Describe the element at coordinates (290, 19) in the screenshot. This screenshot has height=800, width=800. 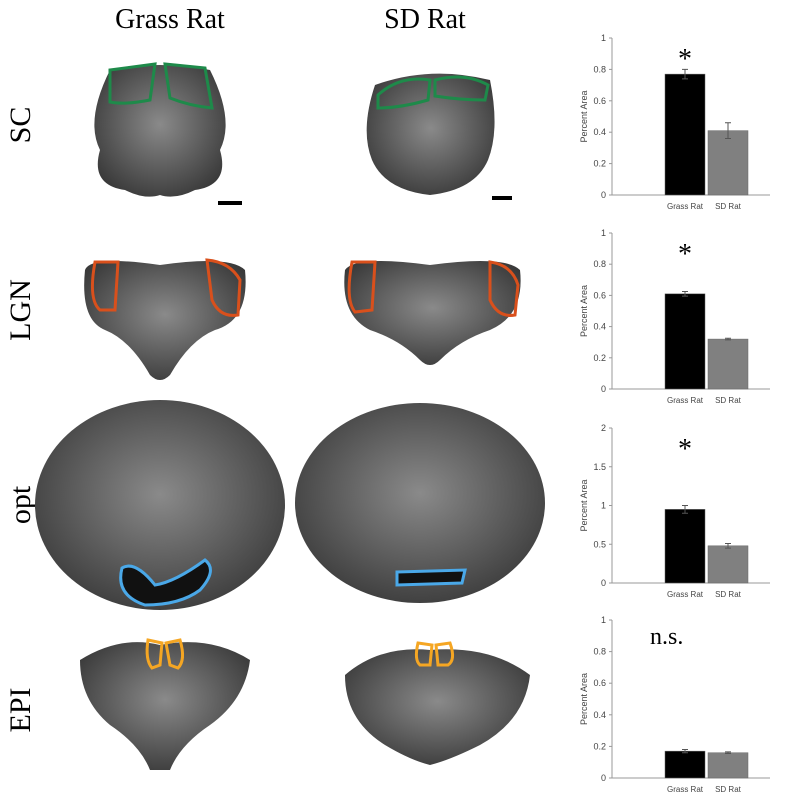
I see `column-headers: Grass Rat SD Rat` at that location.